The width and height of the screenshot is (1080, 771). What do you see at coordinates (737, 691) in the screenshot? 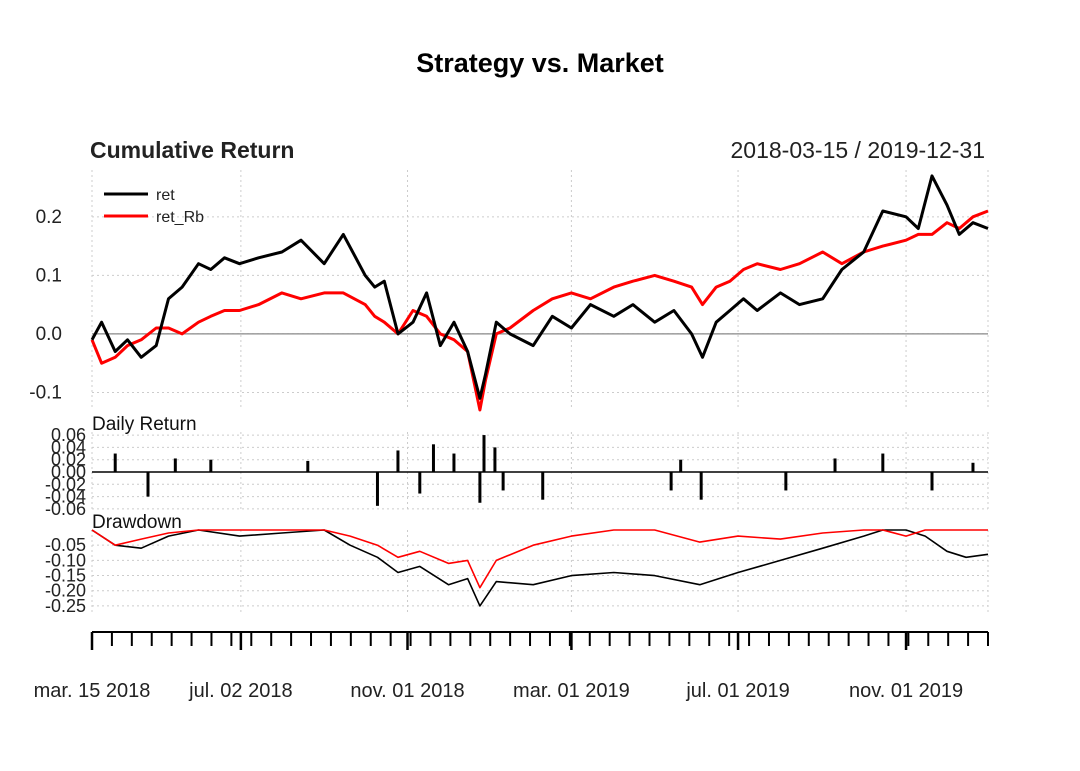
I see `x-tick-label: jul. 01 2019` at bounding box center [737, 691].